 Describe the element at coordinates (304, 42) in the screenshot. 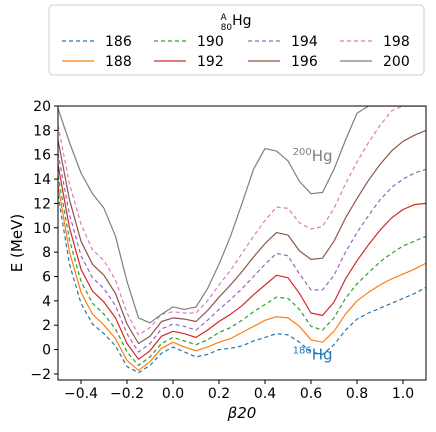

I see `legend-label-194: 194` at that location.